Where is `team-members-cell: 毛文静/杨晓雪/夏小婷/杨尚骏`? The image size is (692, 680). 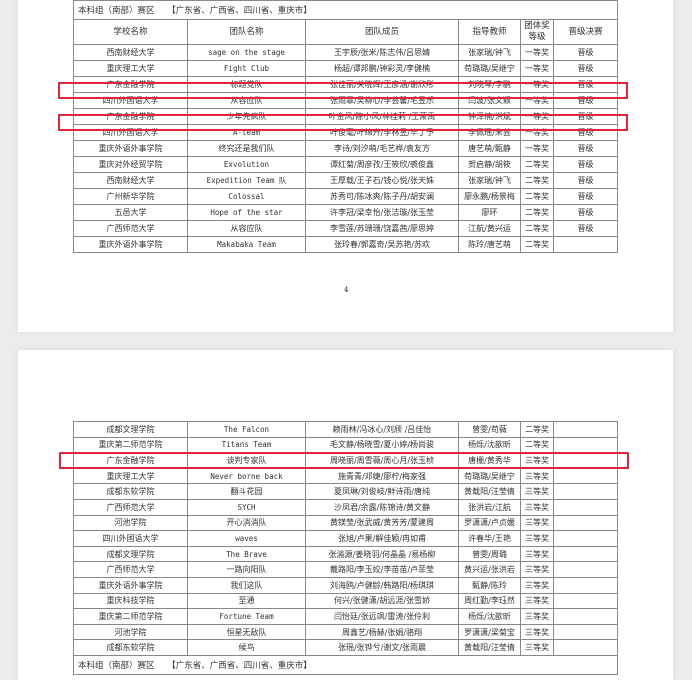 team-members-cell: 毛文静/杨晓雪/夏小婷/杨尚骏 is located at coordinates (382, 445).